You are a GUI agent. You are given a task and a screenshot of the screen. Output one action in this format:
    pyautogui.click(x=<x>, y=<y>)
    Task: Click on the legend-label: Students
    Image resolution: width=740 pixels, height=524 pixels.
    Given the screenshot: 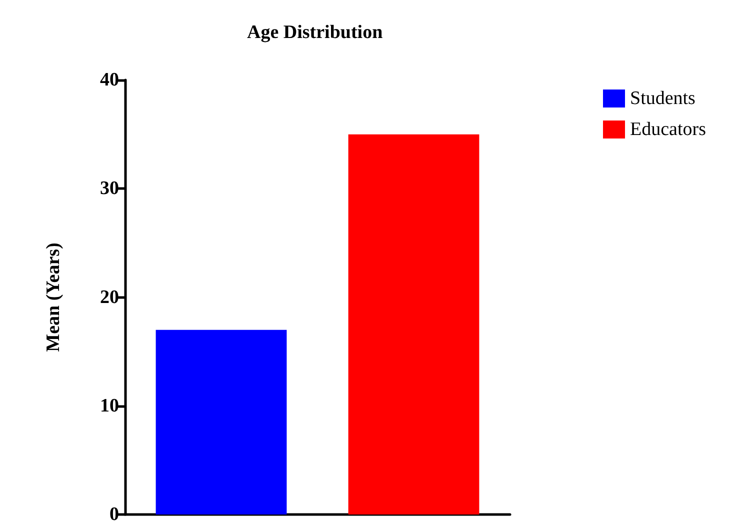 What is the action you would take?
    pyautogui.click(x=663, y=98)
    